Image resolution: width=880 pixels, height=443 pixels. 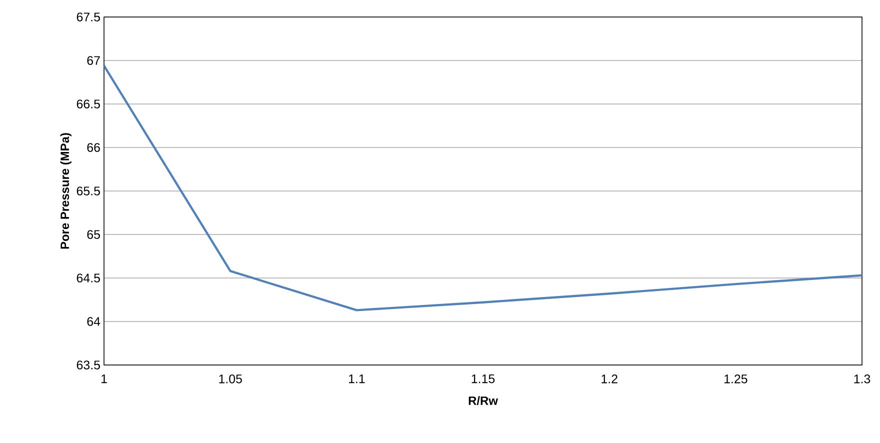 What do you see at coordinates (93, 321) in the screenshot?
I see `y-tick-label: 64` at bounding box center [93, 321].